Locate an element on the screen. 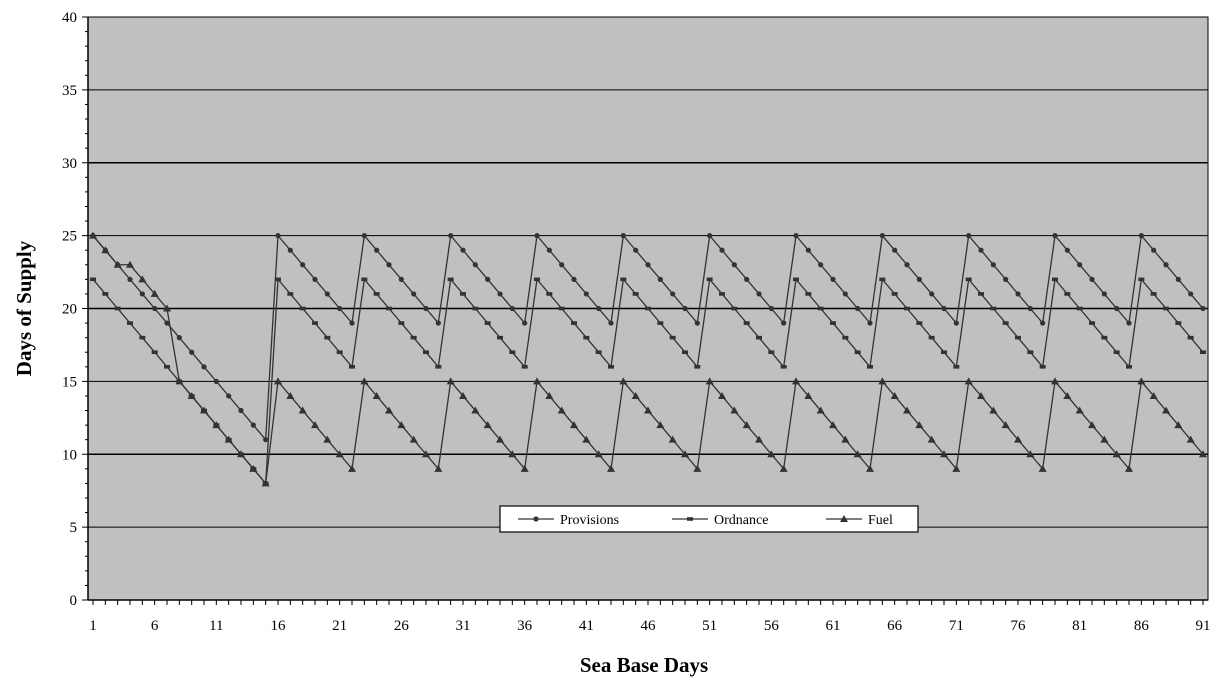 The height and width of the screenshot is (685, 1219). x-tick-label: 66 is located at coordinates (895, 626).